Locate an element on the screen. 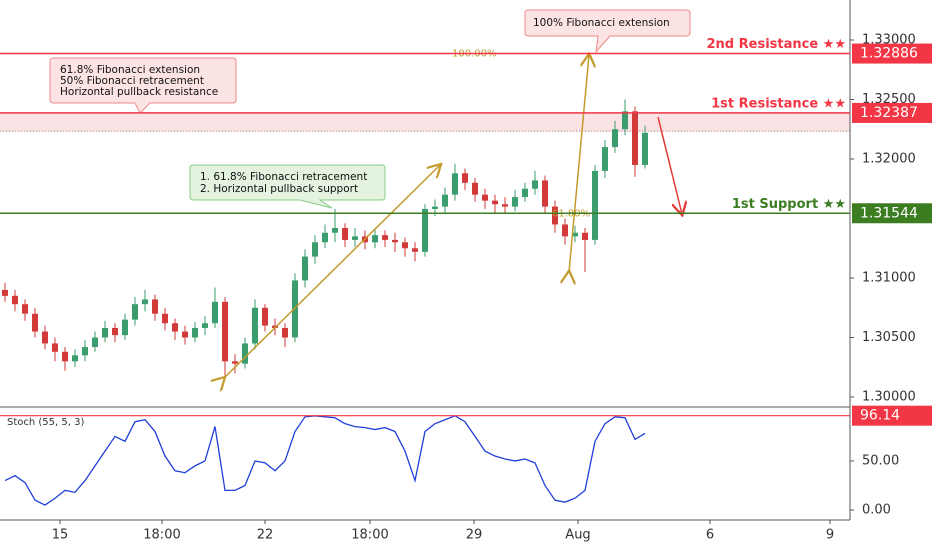 The height and width of the screenshot is (554, 932). level-name: 2nd Resistance ★★ is located at coordinates (777, 44).